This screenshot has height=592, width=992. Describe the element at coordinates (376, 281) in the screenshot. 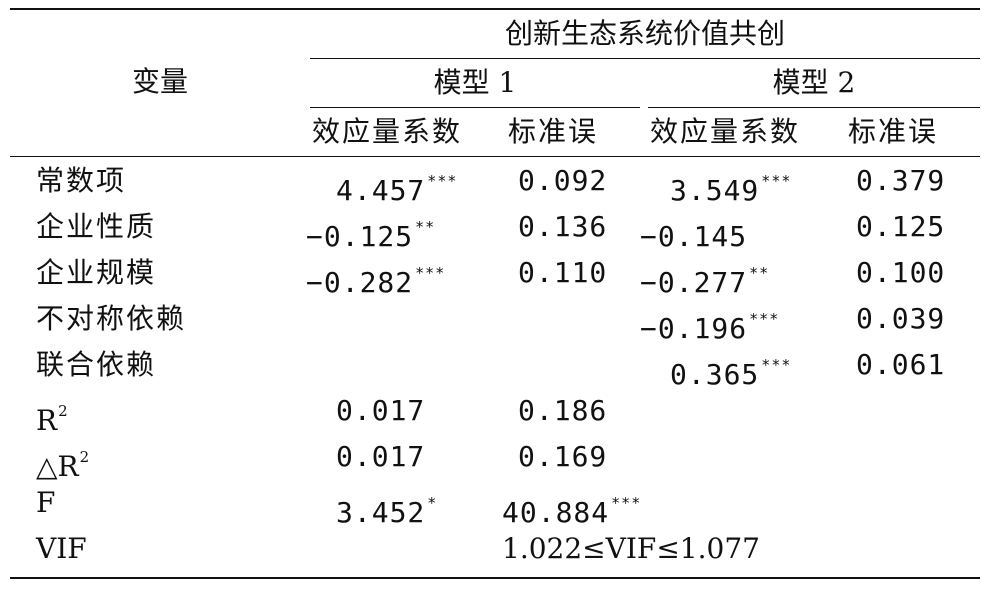

I see `m1-coef: −0.282 ***` at that location.